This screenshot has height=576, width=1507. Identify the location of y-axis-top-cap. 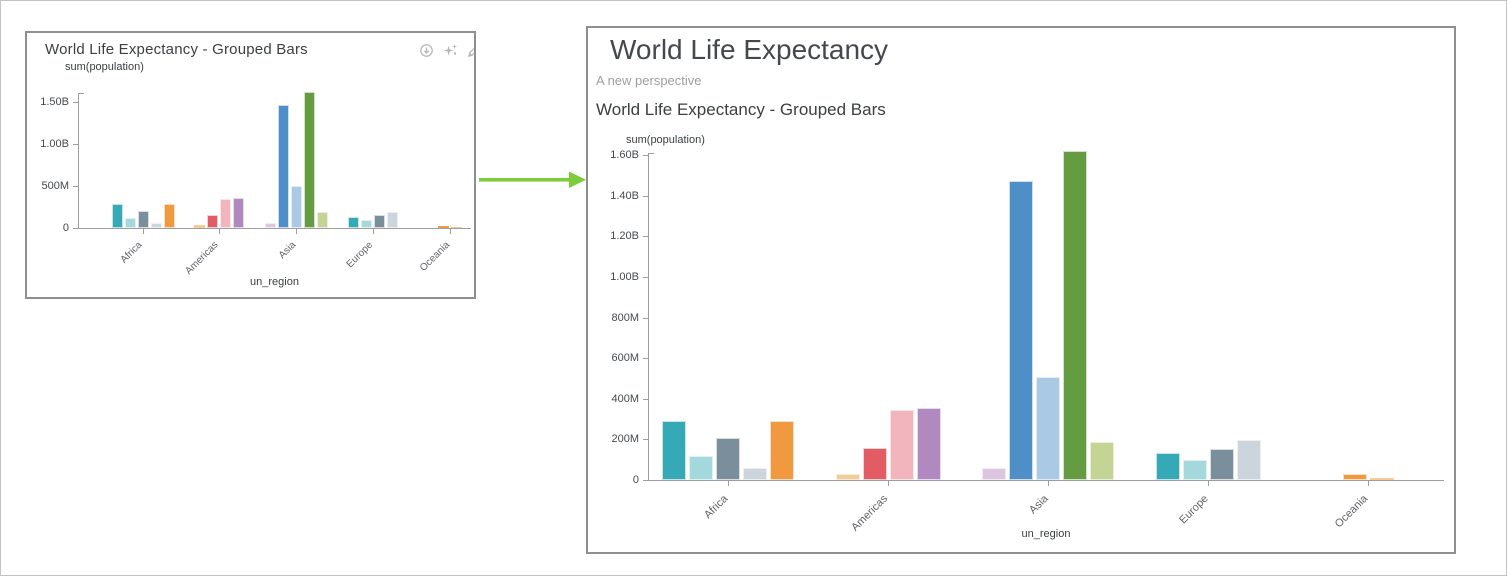
(651, 153).